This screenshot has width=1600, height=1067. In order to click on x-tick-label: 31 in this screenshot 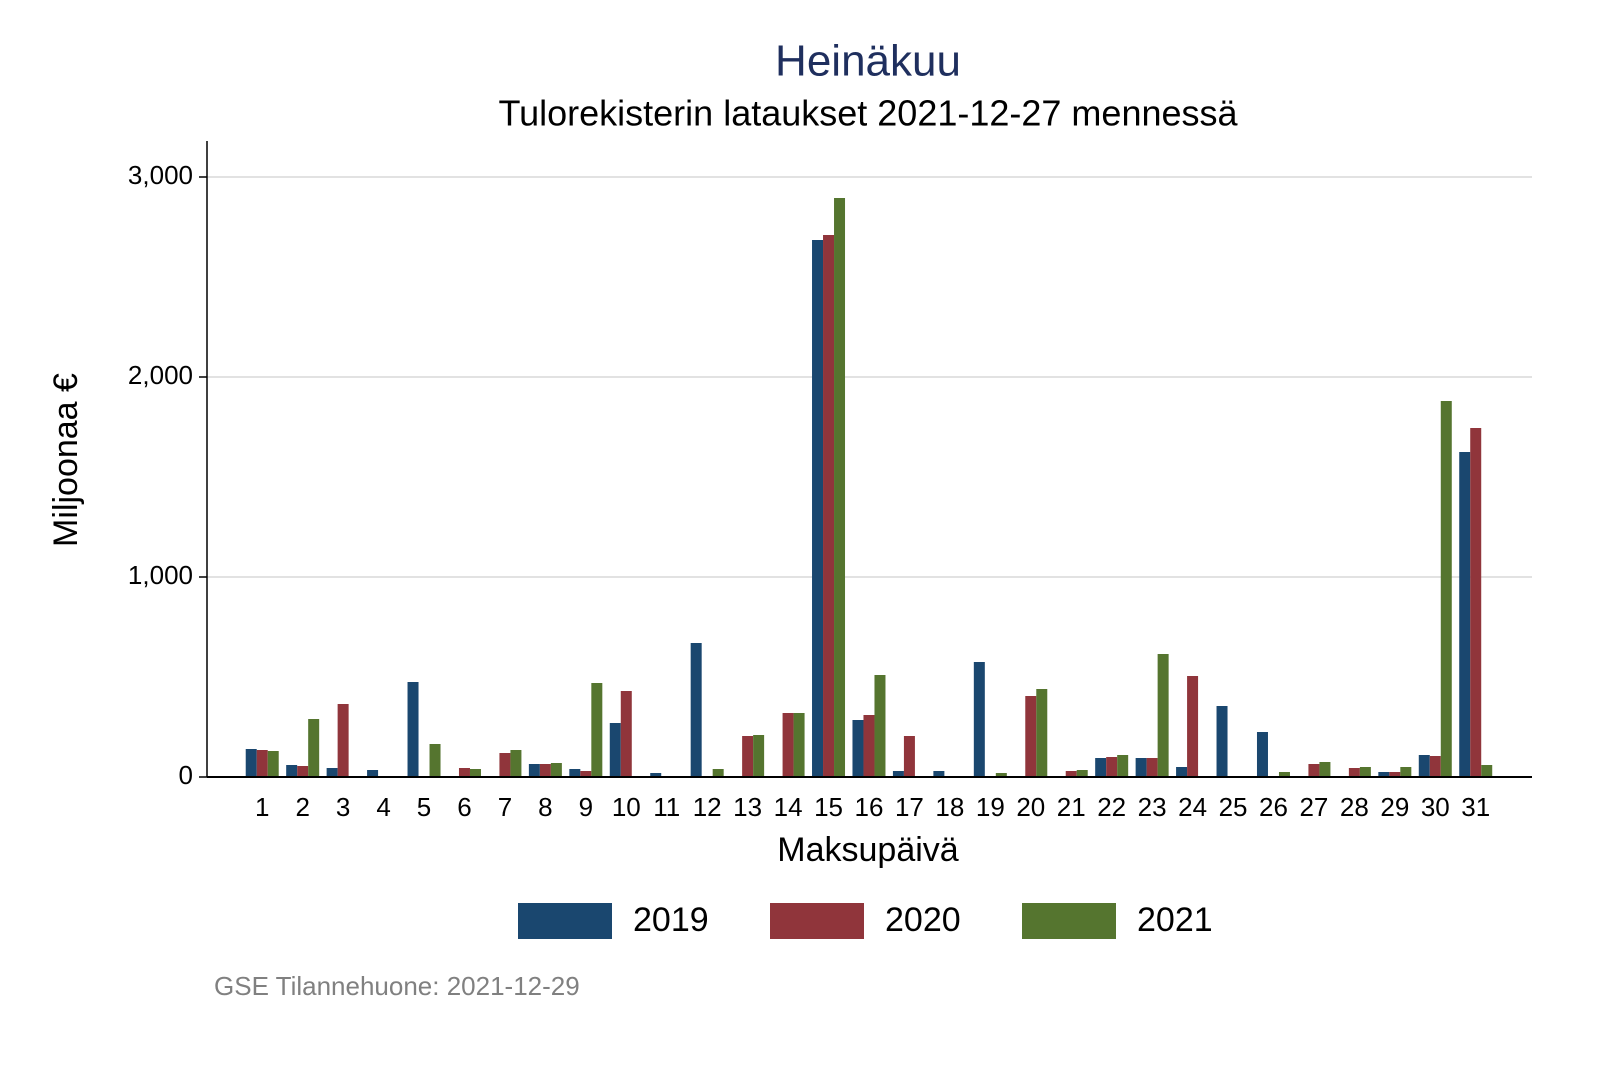, I will do `click(1475, 807)`.